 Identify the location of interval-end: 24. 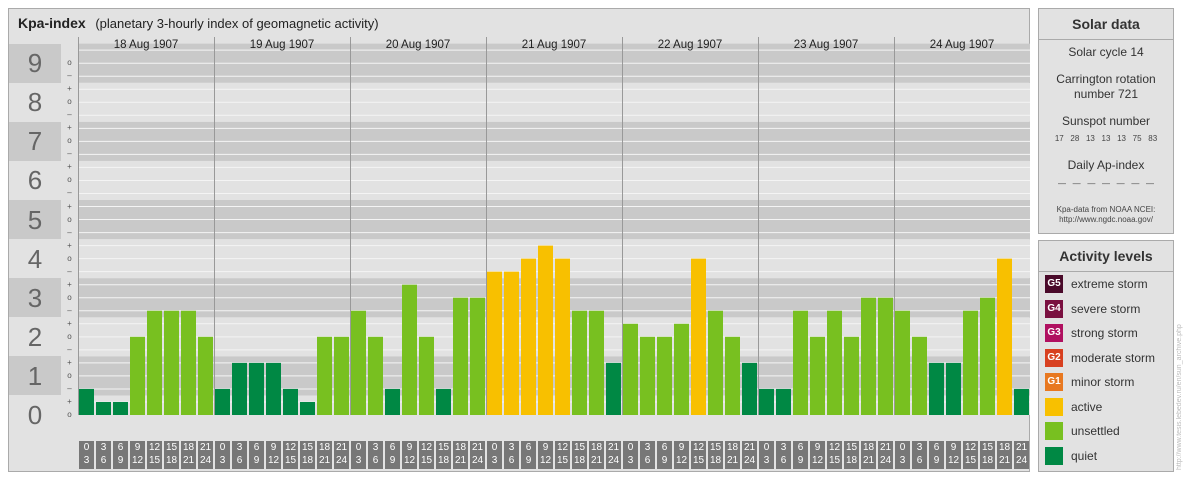
(341, 460).